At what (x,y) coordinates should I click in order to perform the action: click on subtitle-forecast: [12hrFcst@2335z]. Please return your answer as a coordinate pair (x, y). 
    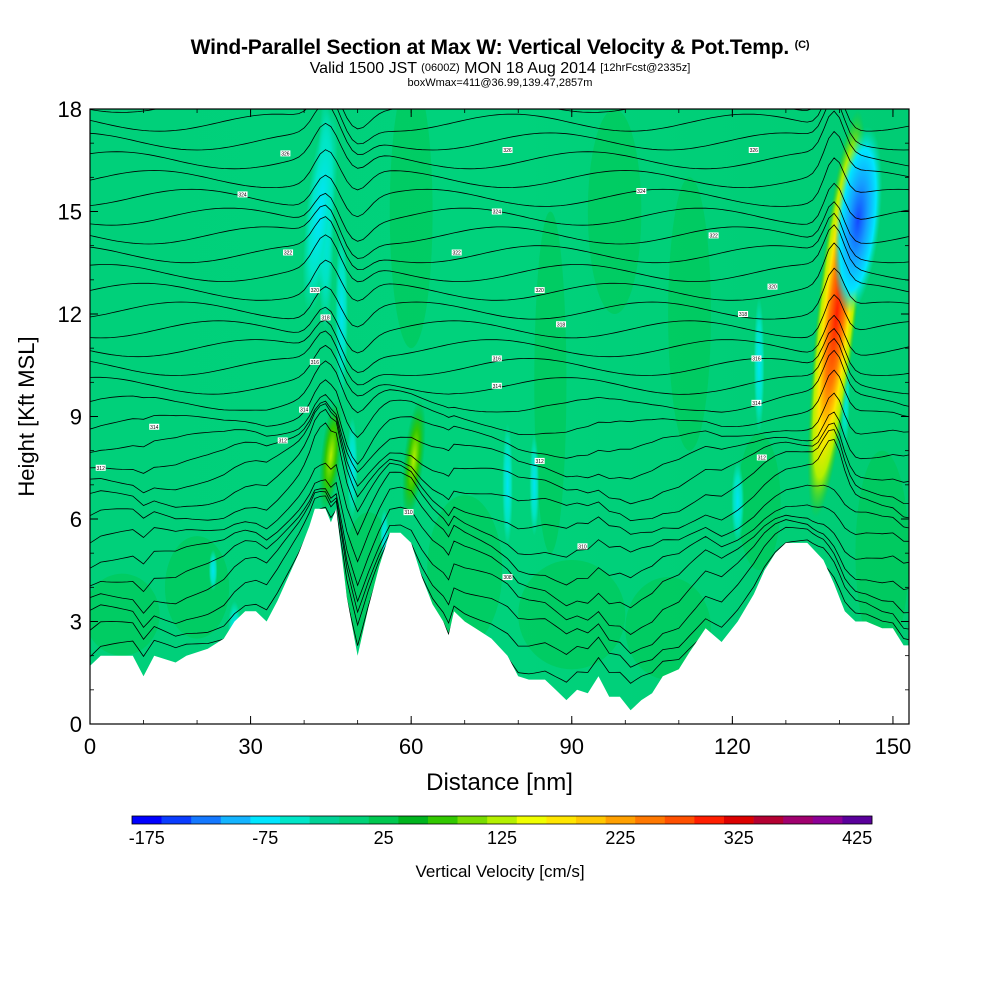
    Looking at the image, I should click on (645, 68).